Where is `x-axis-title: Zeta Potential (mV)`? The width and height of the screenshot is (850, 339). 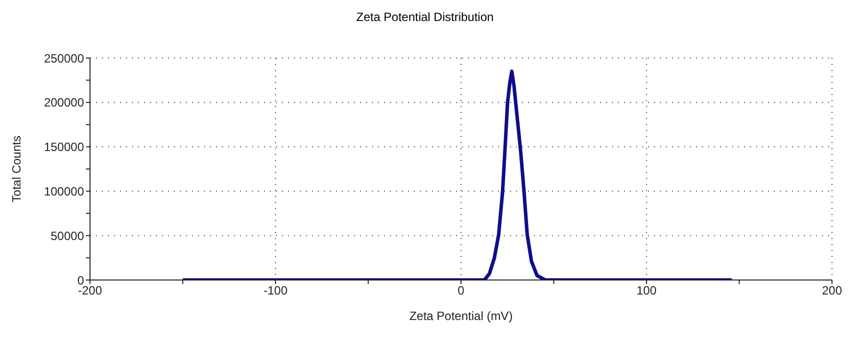
x-axis-title: Zeta Potential (mV) is located at coordinates (461, 316).